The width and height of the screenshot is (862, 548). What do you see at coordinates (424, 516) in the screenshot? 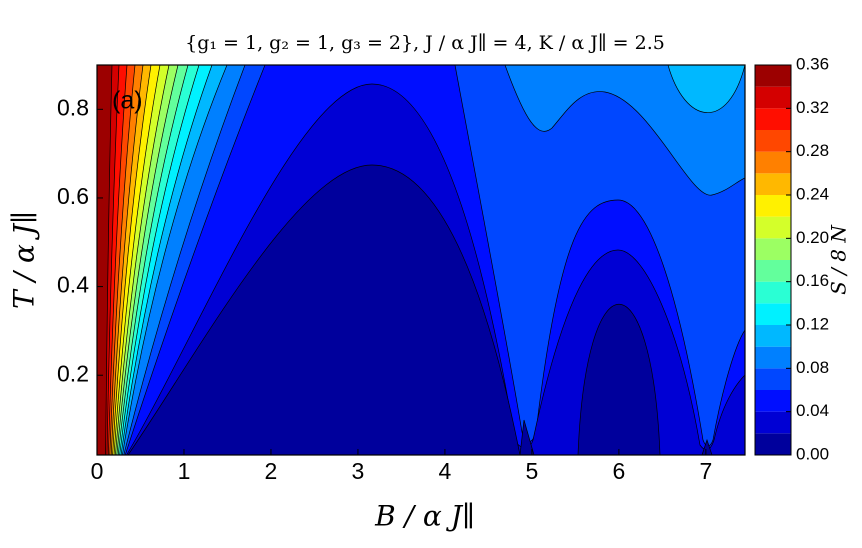
I see `x-axis-label: B / α J∥` at bounding box center [424, 516].